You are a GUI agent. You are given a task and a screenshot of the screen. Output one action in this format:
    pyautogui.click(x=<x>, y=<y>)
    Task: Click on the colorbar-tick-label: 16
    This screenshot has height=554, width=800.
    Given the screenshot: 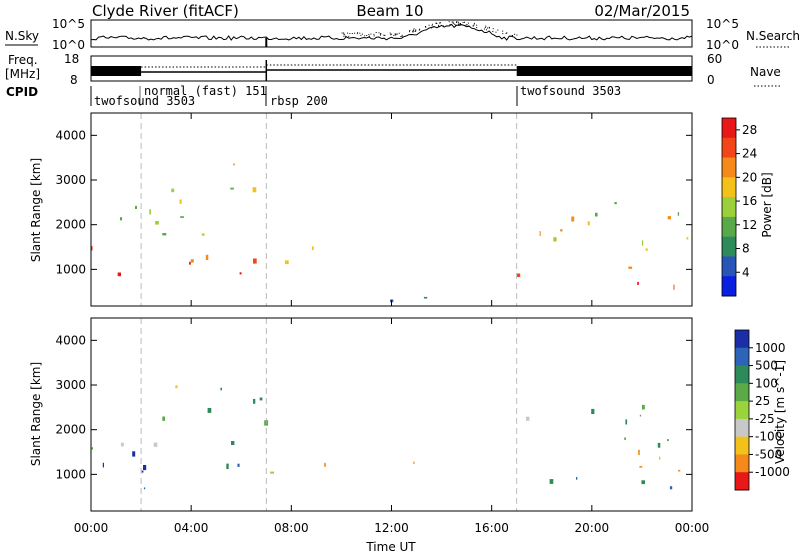 What is the action you would take?
    pyautogui.click(x=749, y=201)
    